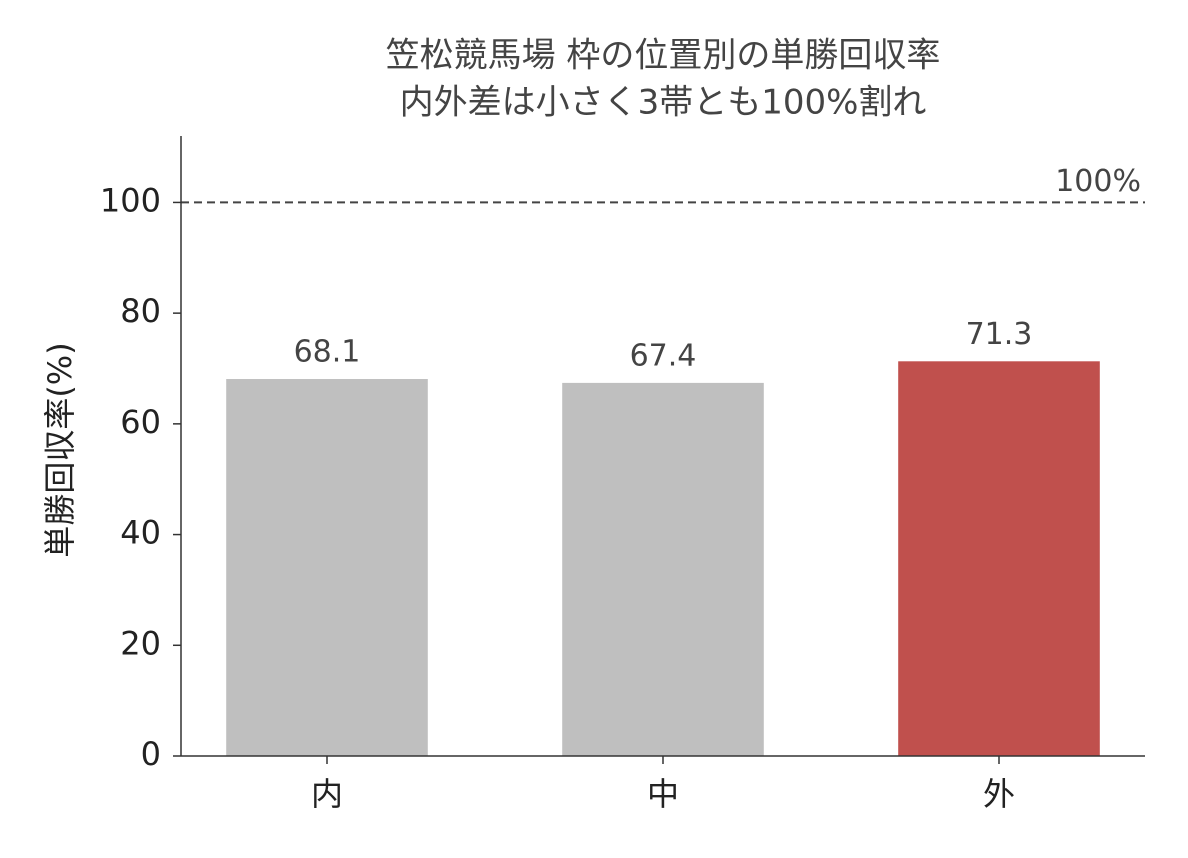 Image resolution: width=1188 pixels, height=858 pixels. Describe the element at coordinates (140, 422) in the screenshot. I see `y-tick-label: 60` at that location.